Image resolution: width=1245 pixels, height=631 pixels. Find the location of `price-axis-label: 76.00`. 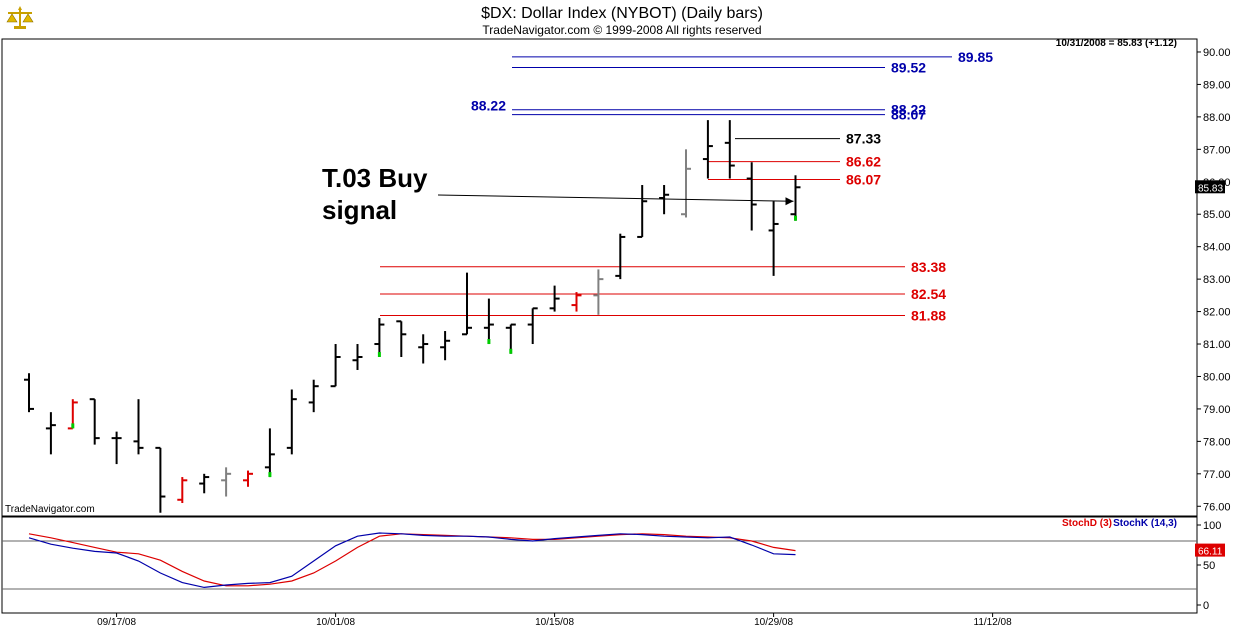

price-axis-label: 76.00 is located at coordinates (1217, 507).